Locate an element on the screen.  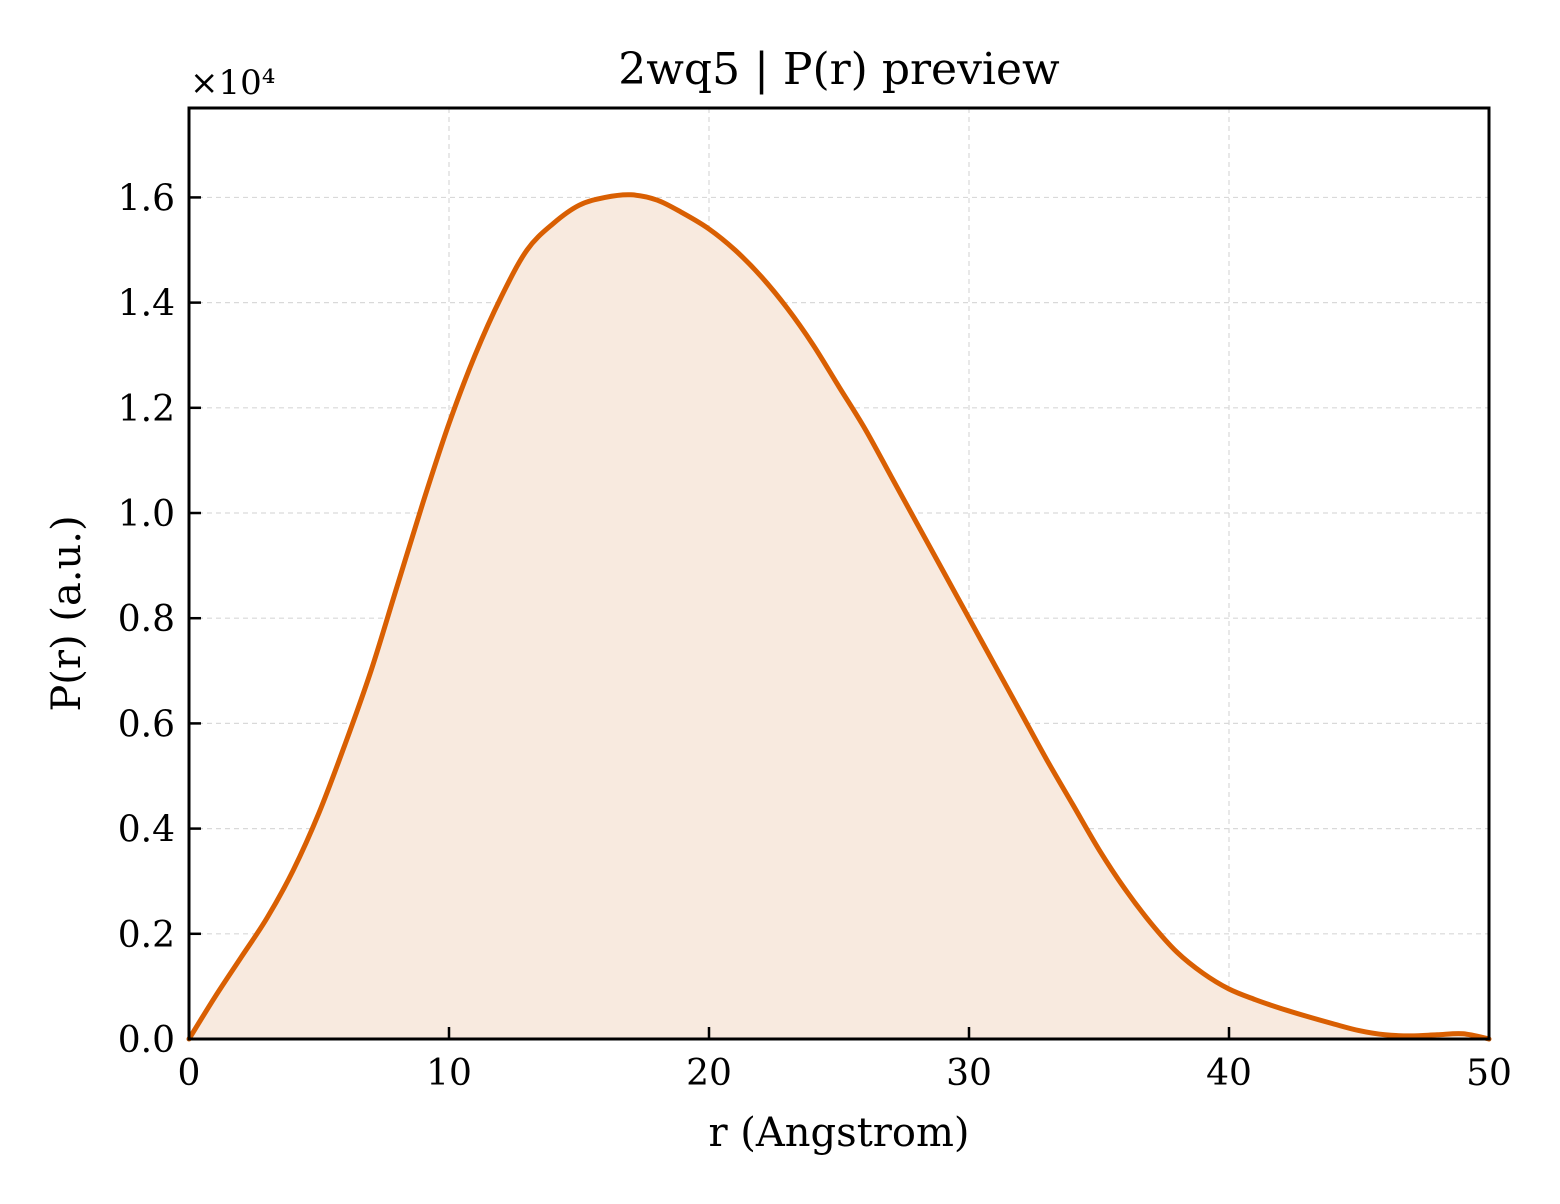
y-tick-label: 1.2 is located at coordinates (146, 409).